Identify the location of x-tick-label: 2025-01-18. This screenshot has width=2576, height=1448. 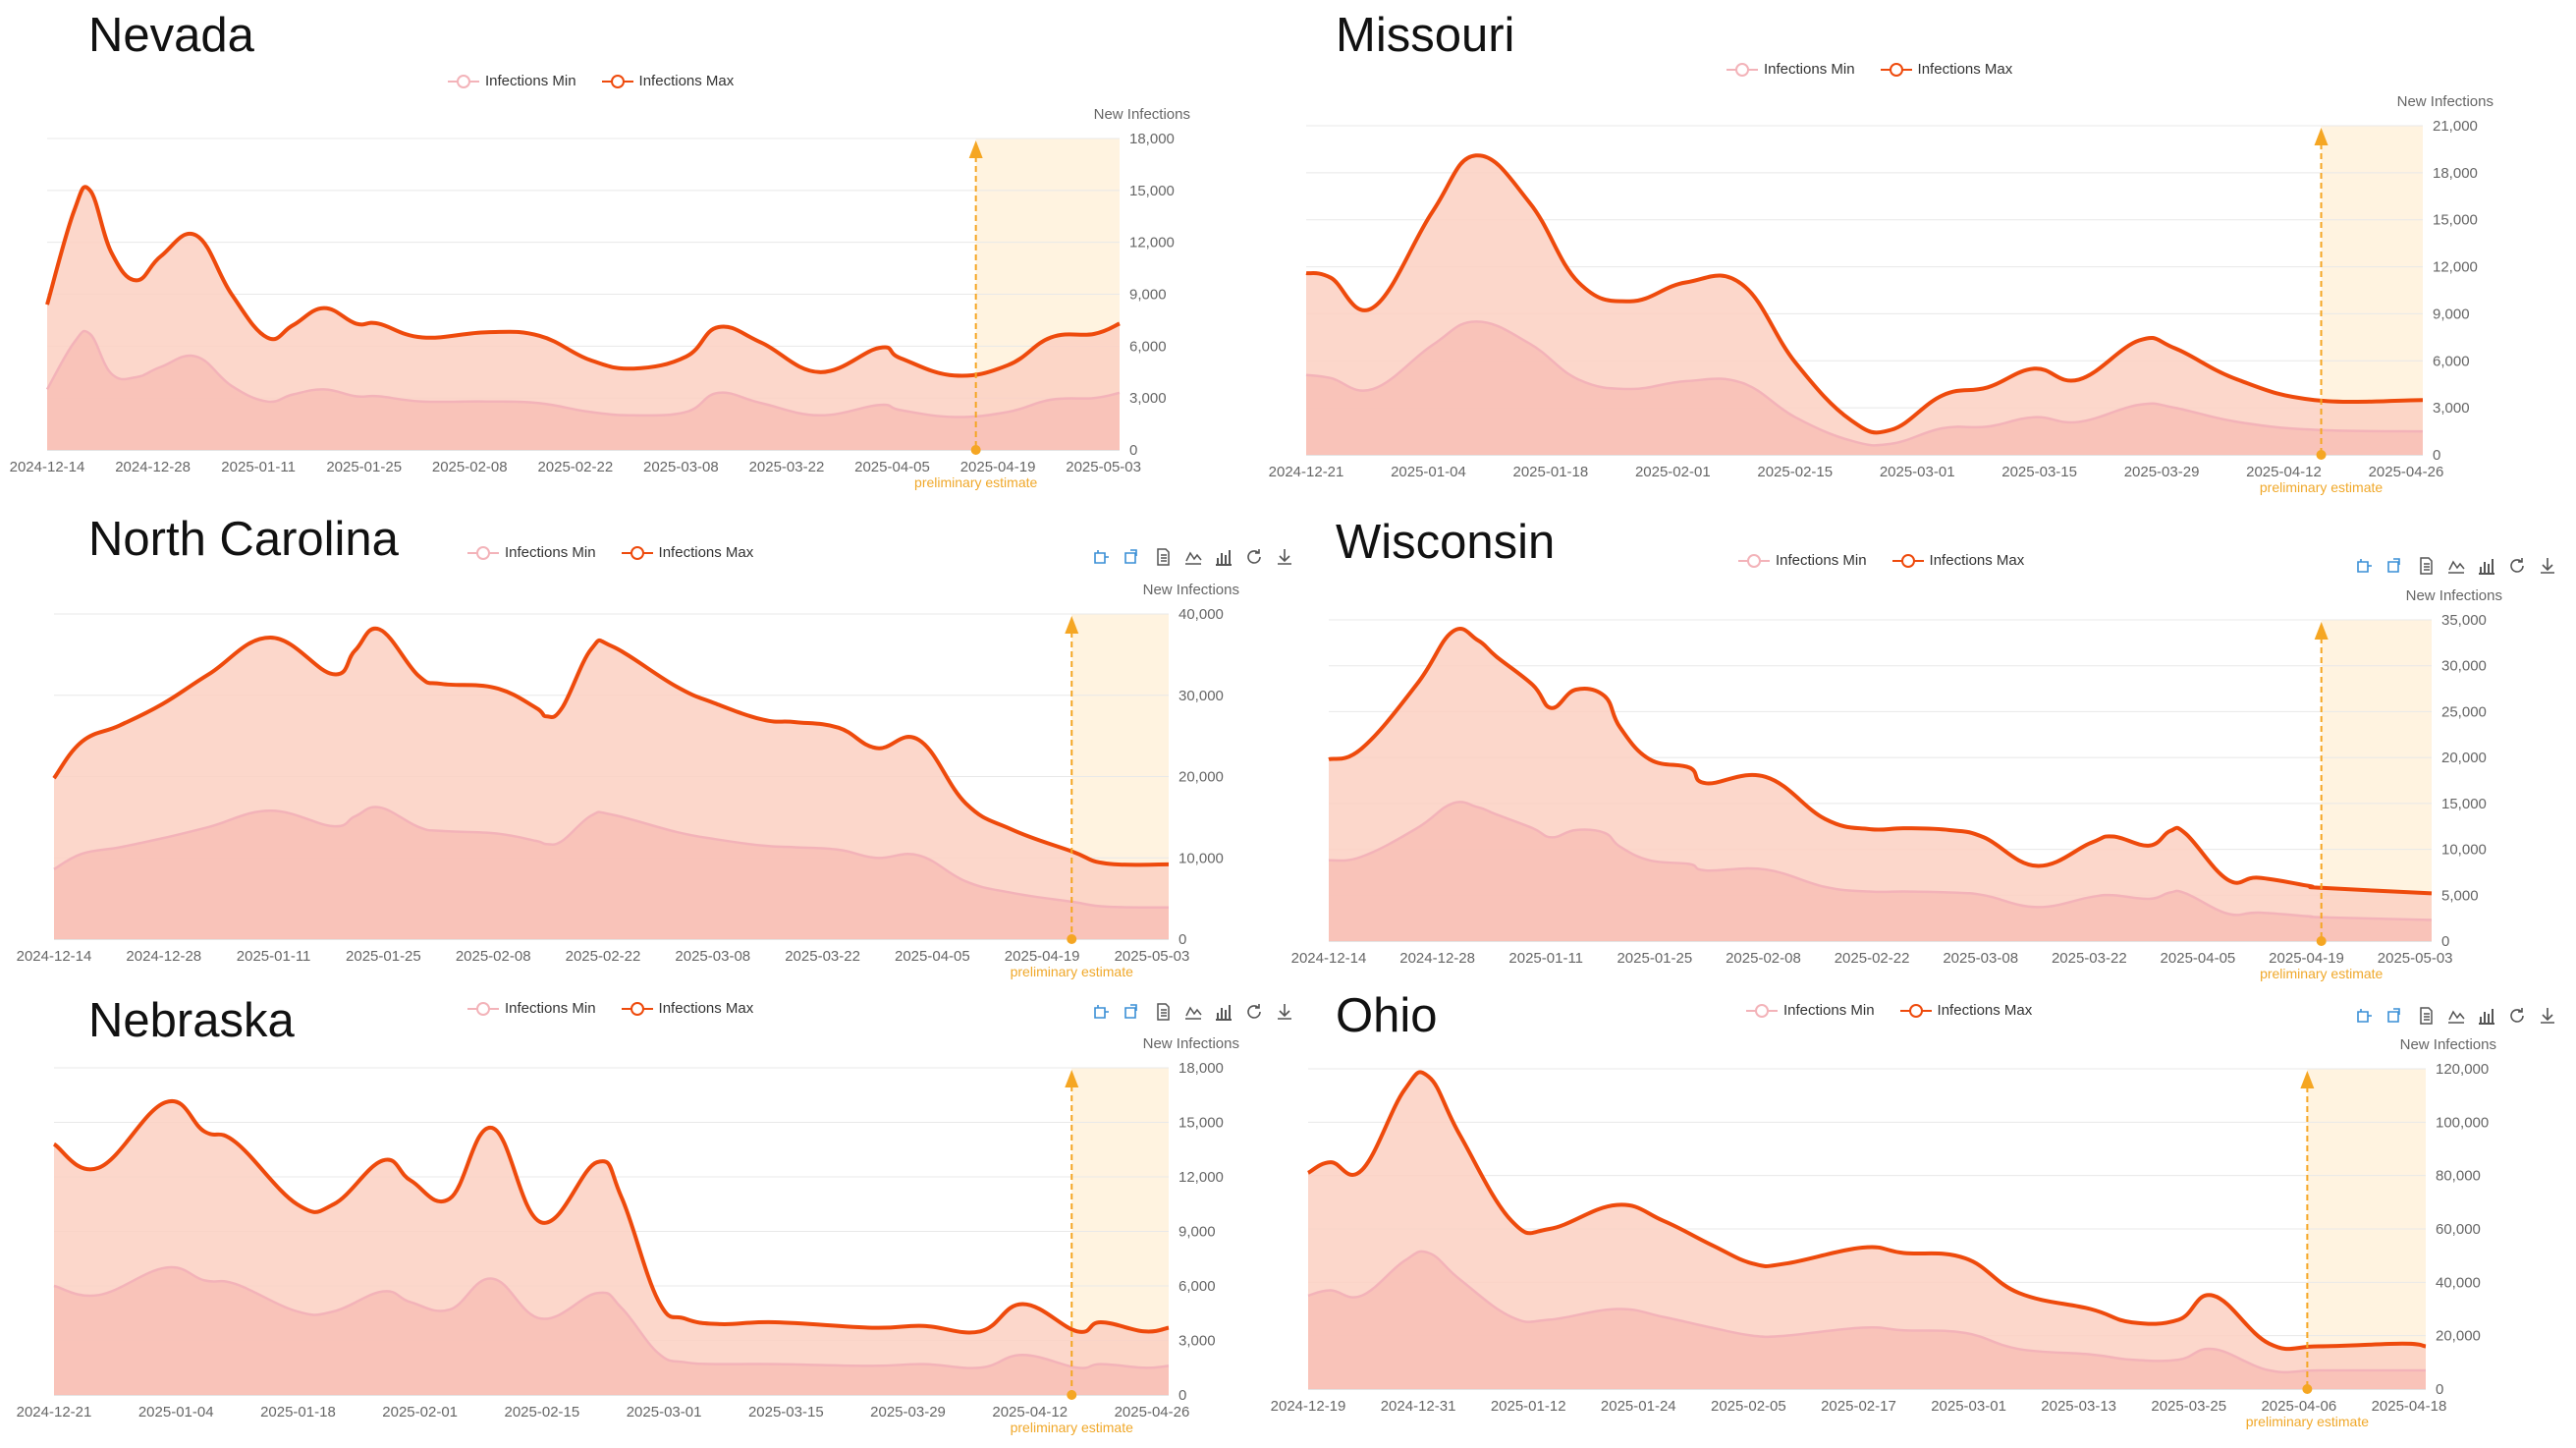
(1551, 472).